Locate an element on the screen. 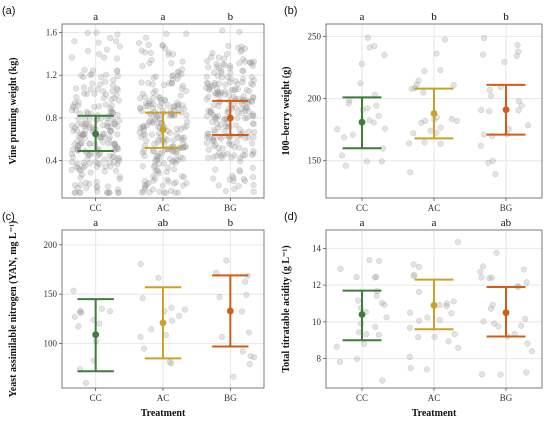 The height and width of the screenshot is (426, 550). x-tick-label-0-1: AC is located at coordinates (163, 208).